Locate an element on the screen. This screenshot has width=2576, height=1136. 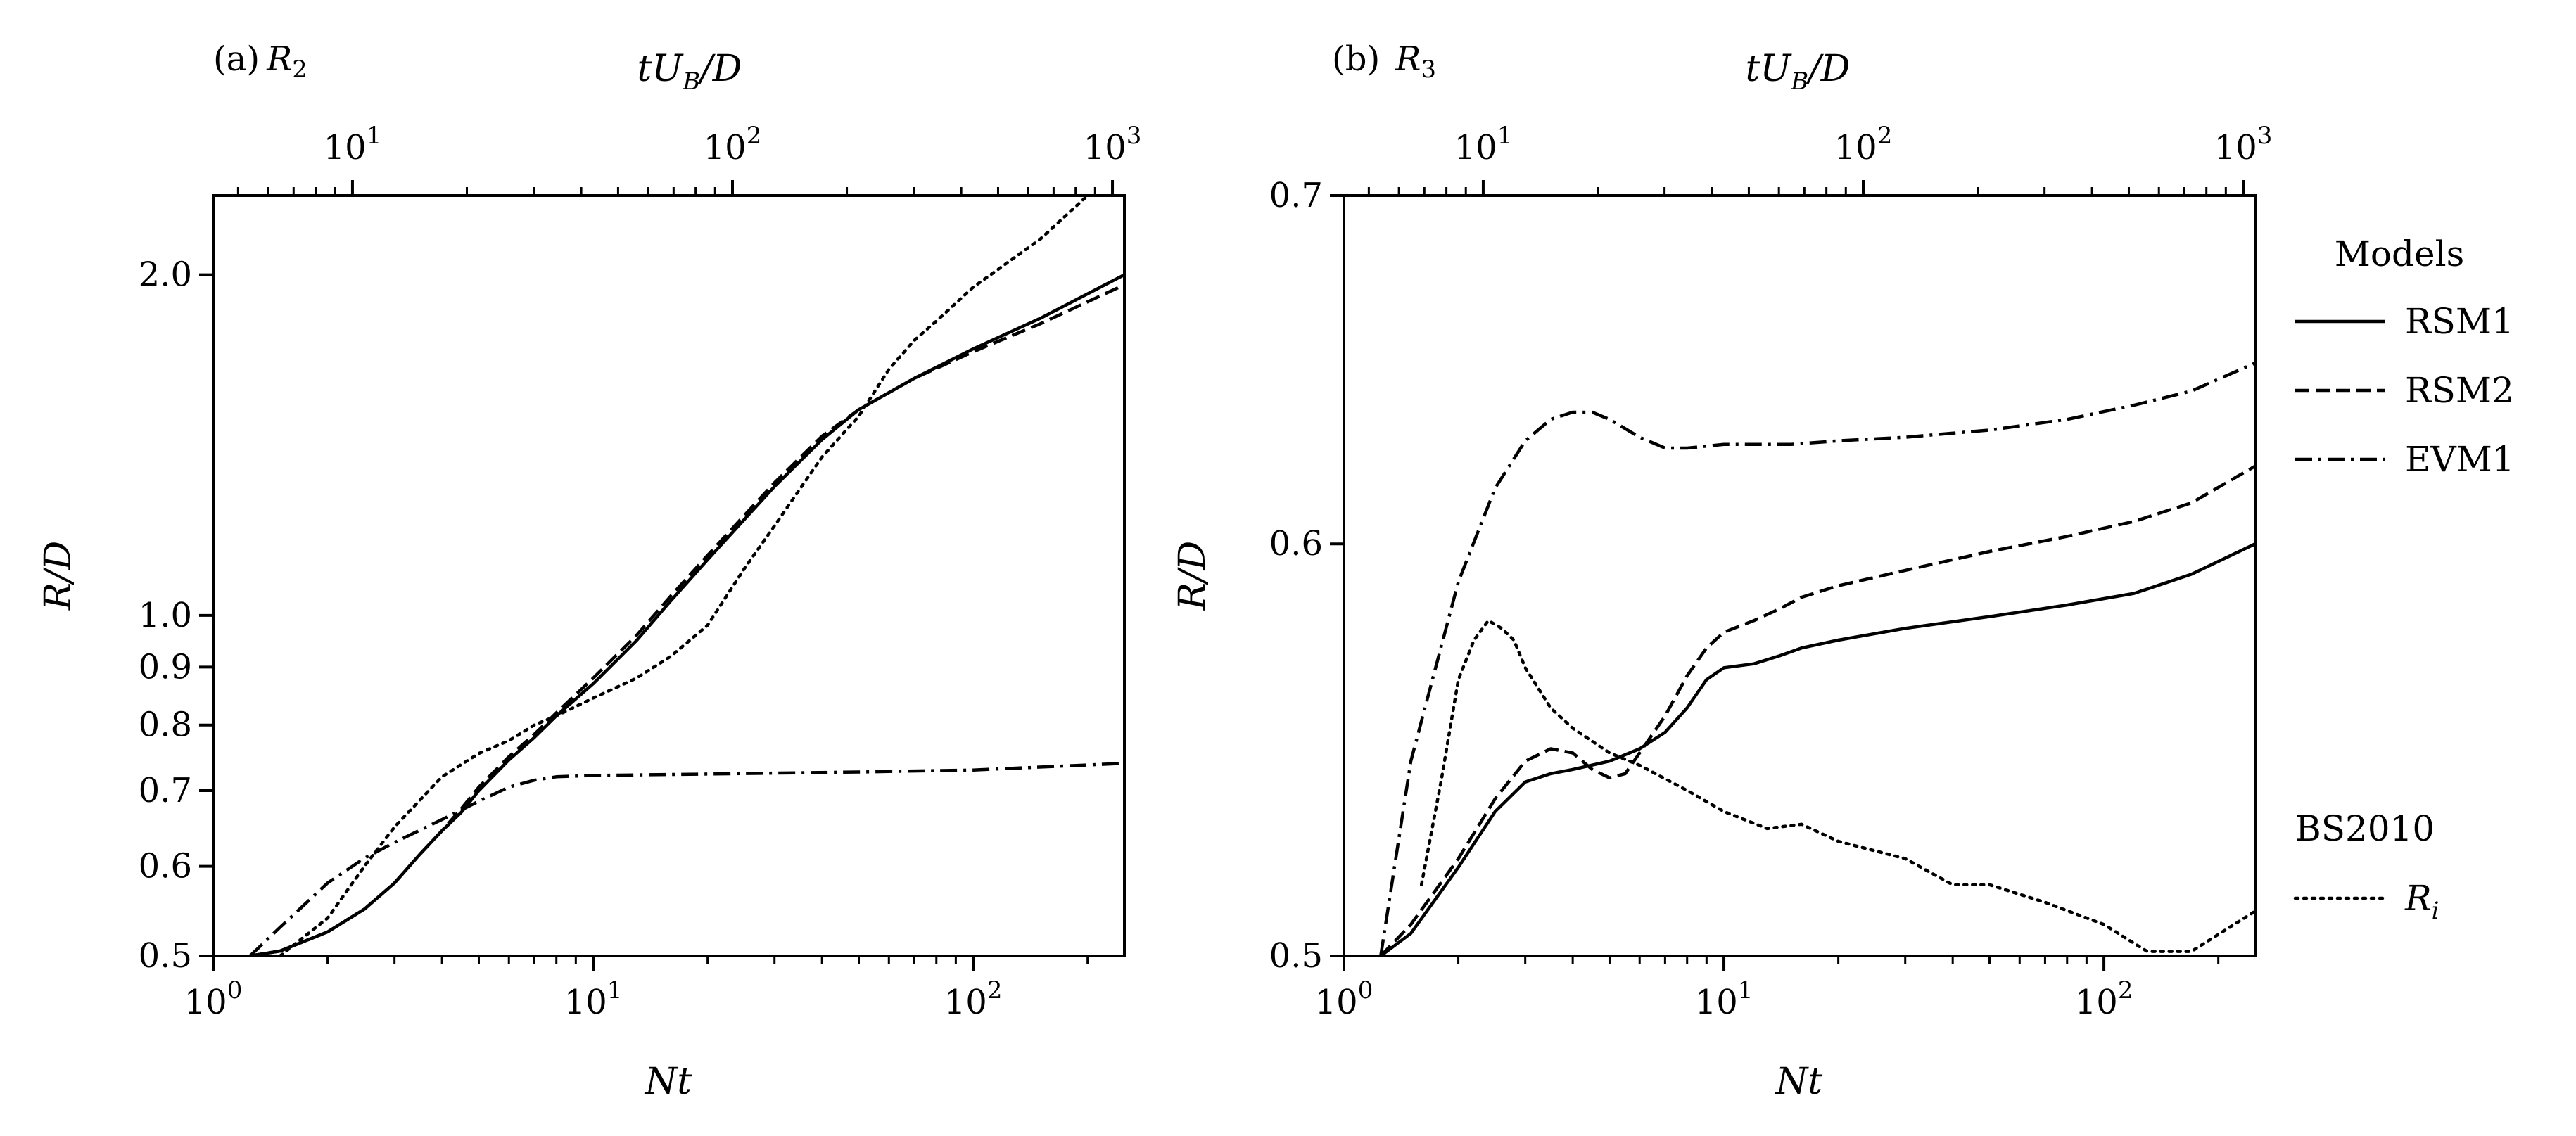
y-tick-label: 1.0 is located at coordinates (165, 615).